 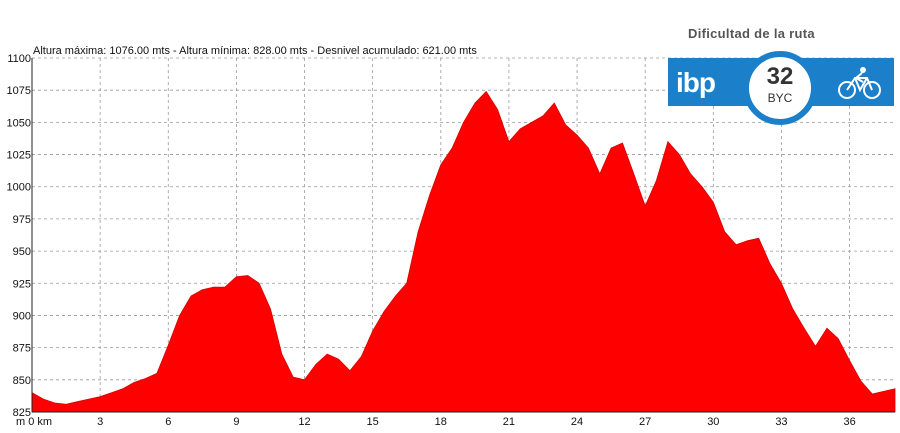 I want to click on y-tick-label: 850, so click(x=22, y=381).